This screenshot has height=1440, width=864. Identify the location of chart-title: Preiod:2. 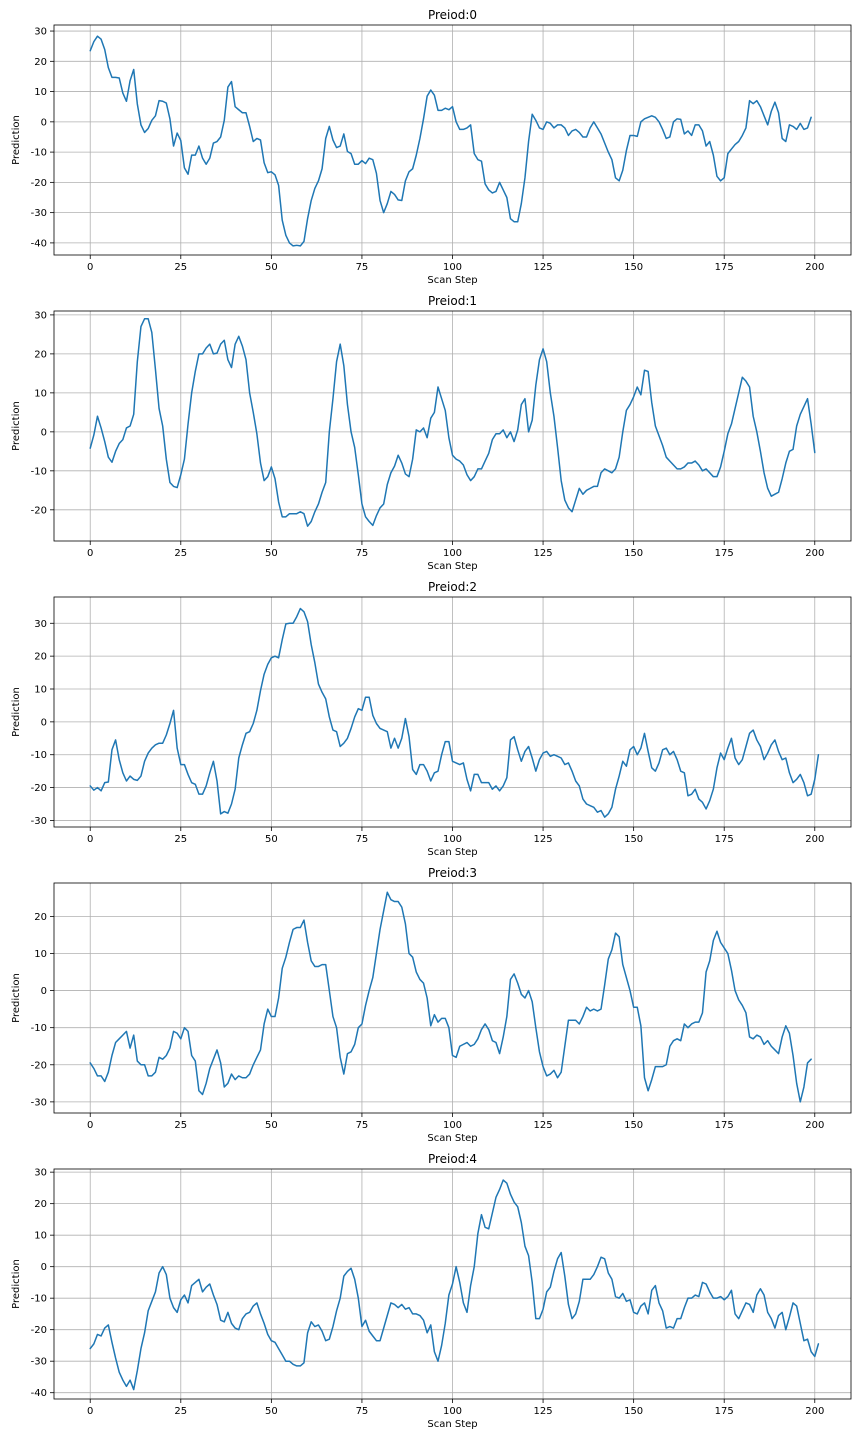
(452, 587).